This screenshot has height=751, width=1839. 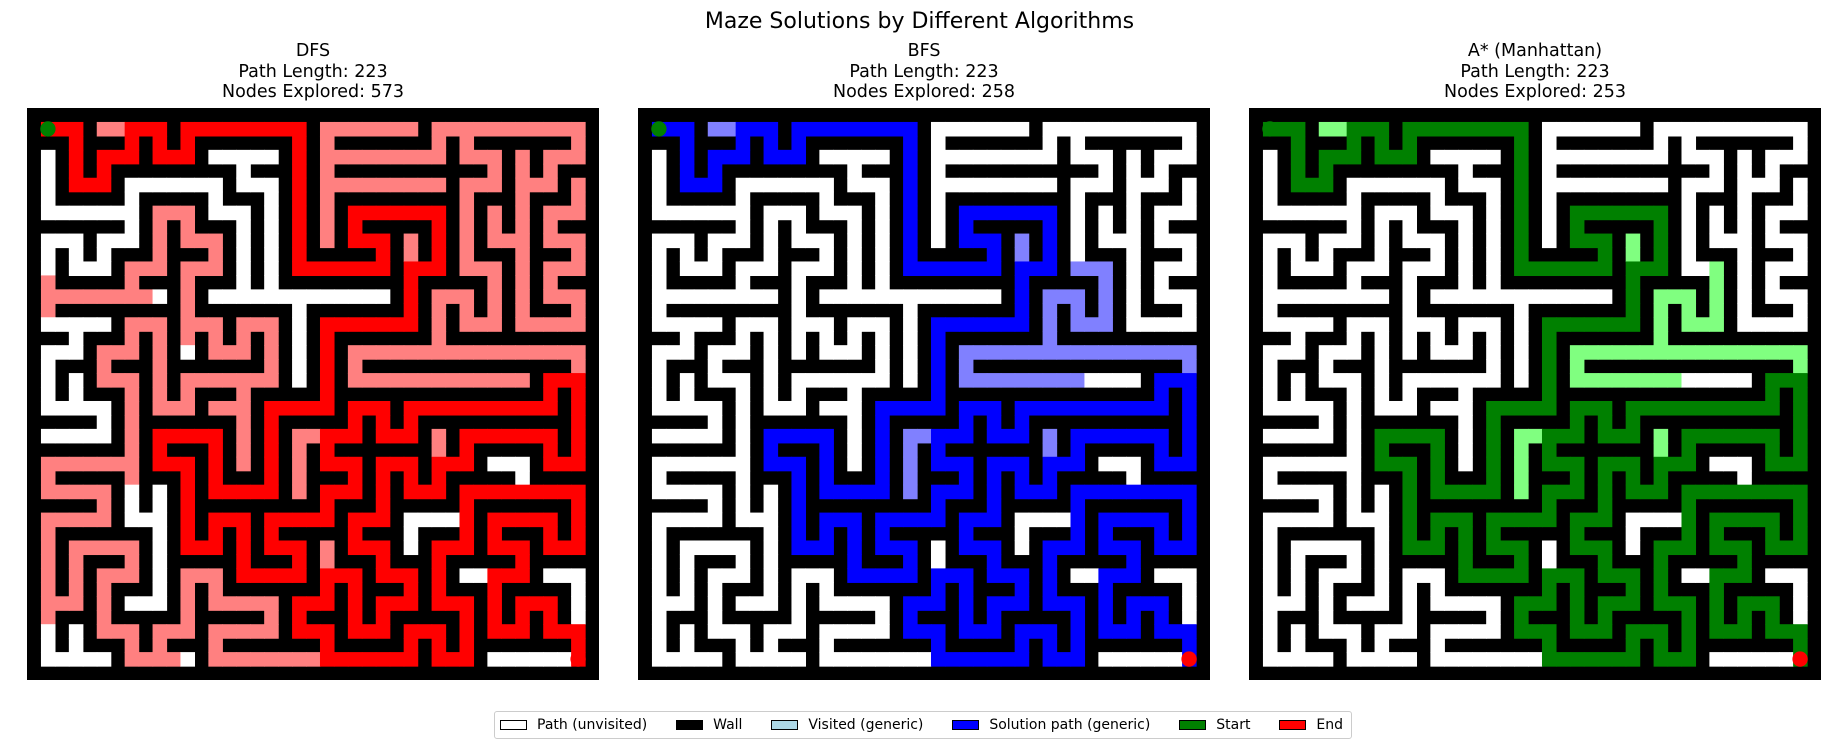 I want to click on end-marker, so click(x=1189, y=659).